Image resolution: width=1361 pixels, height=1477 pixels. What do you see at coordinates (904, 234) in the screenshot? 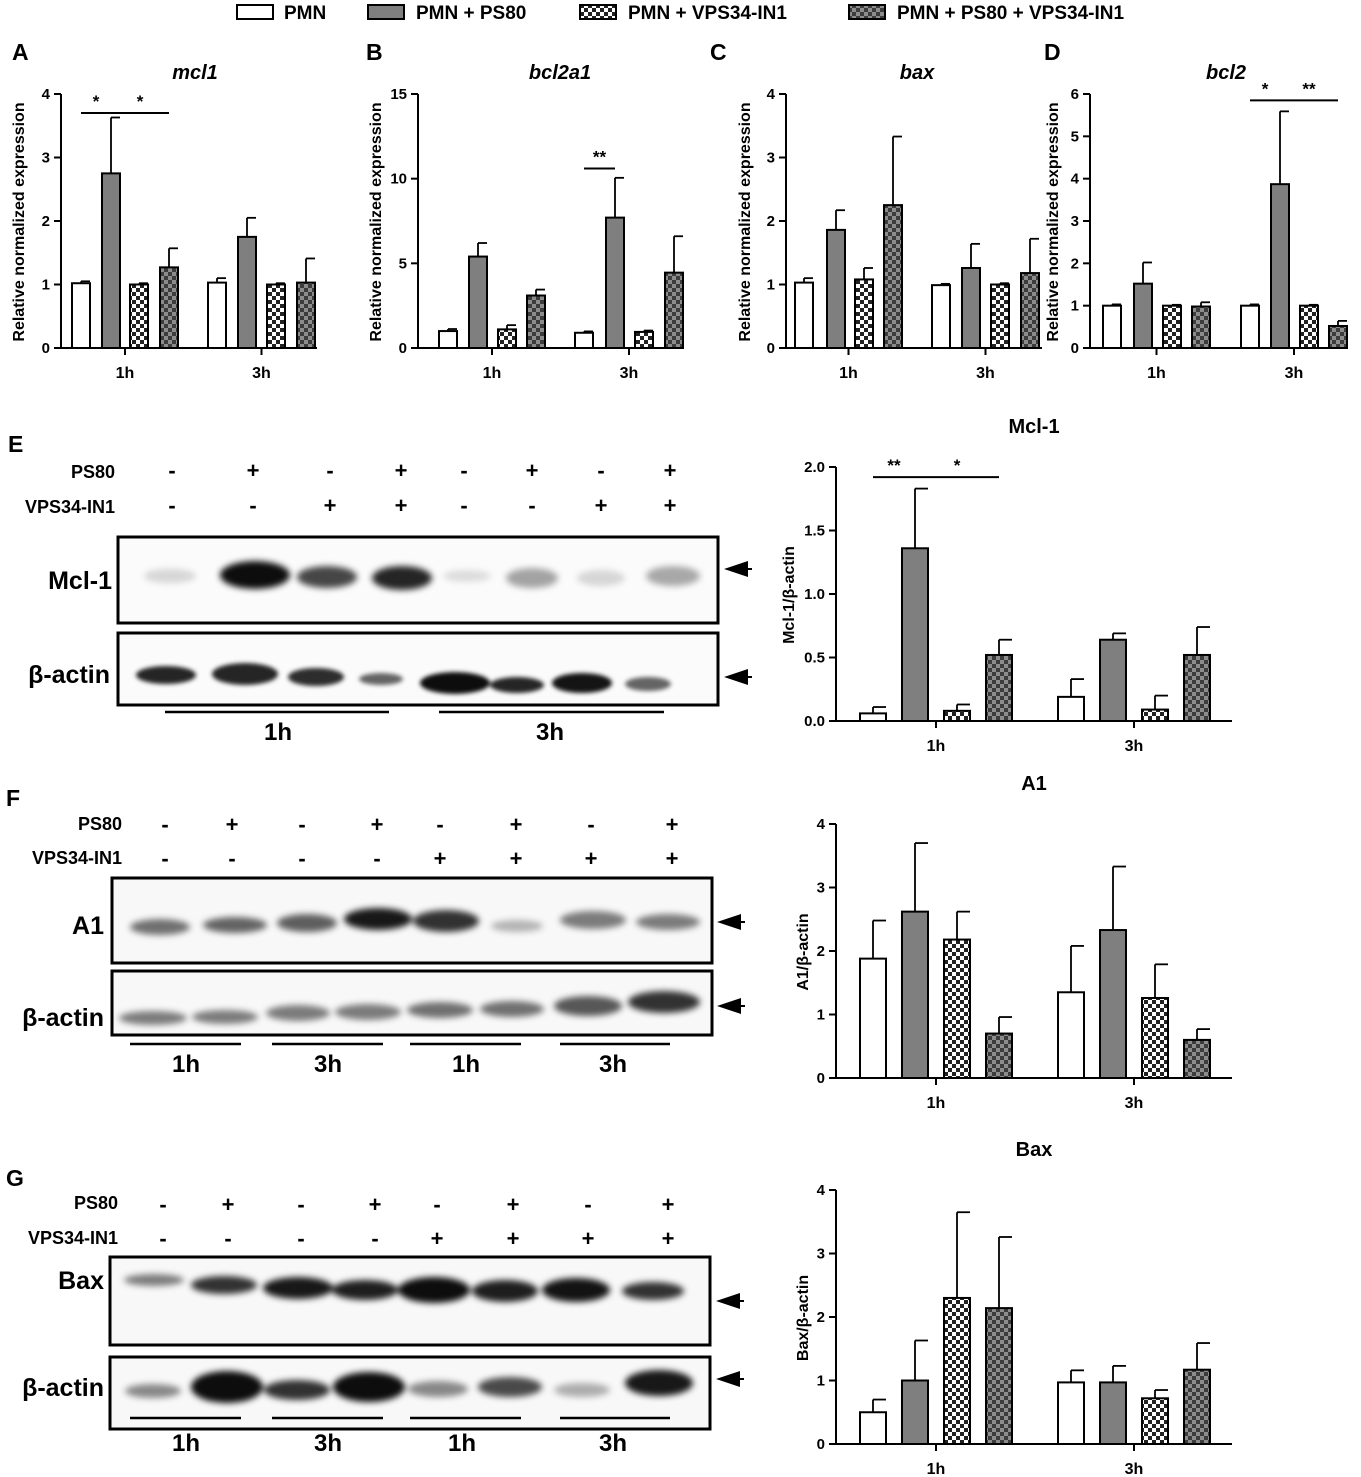
I see `chart-bax: 0 1 2 3 4 1h 3h` at bounding box center [904, 234].